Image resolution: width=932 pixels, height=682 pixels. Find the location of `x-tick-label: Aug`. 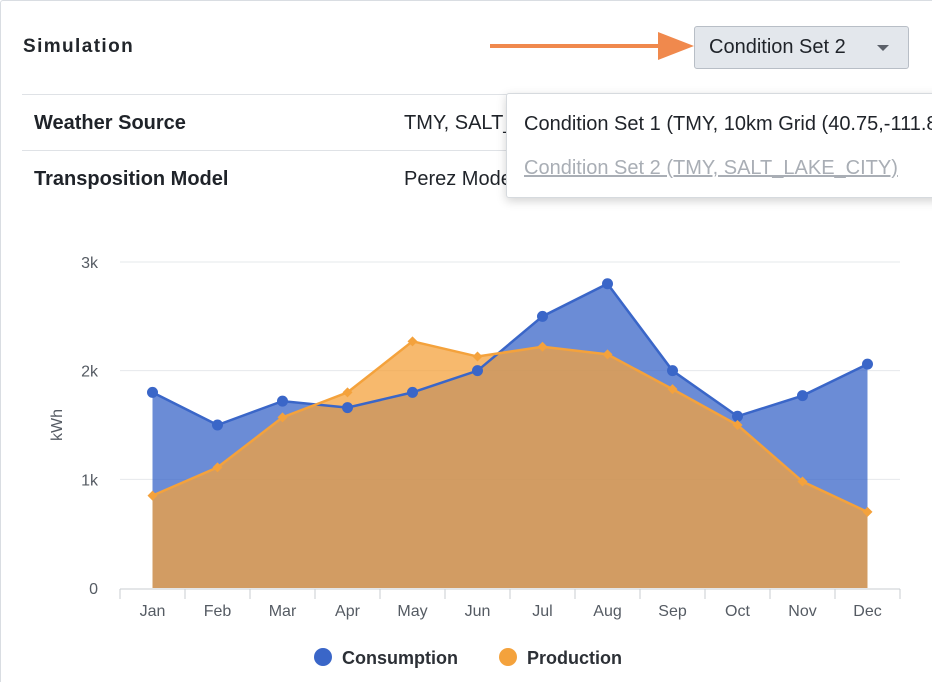

x-tick-label: Aug is located at coordinates (607, 611).